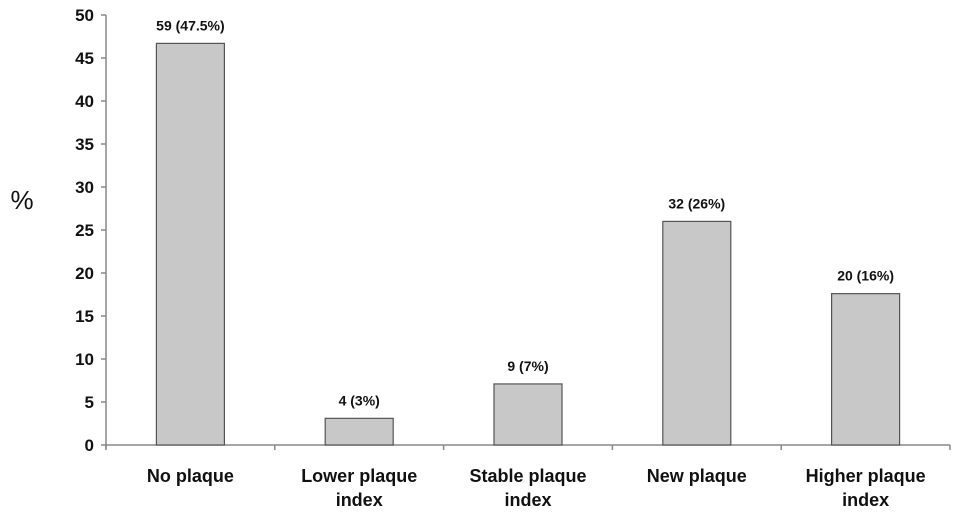  I want to click on data-label: 9 (7%), so click(527, 366).